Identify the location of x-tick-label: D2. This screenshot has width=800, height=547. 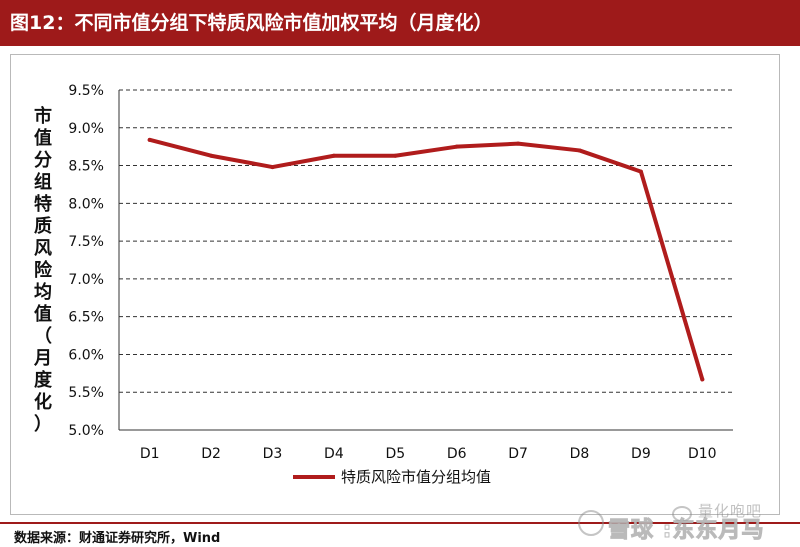
(211, 454).